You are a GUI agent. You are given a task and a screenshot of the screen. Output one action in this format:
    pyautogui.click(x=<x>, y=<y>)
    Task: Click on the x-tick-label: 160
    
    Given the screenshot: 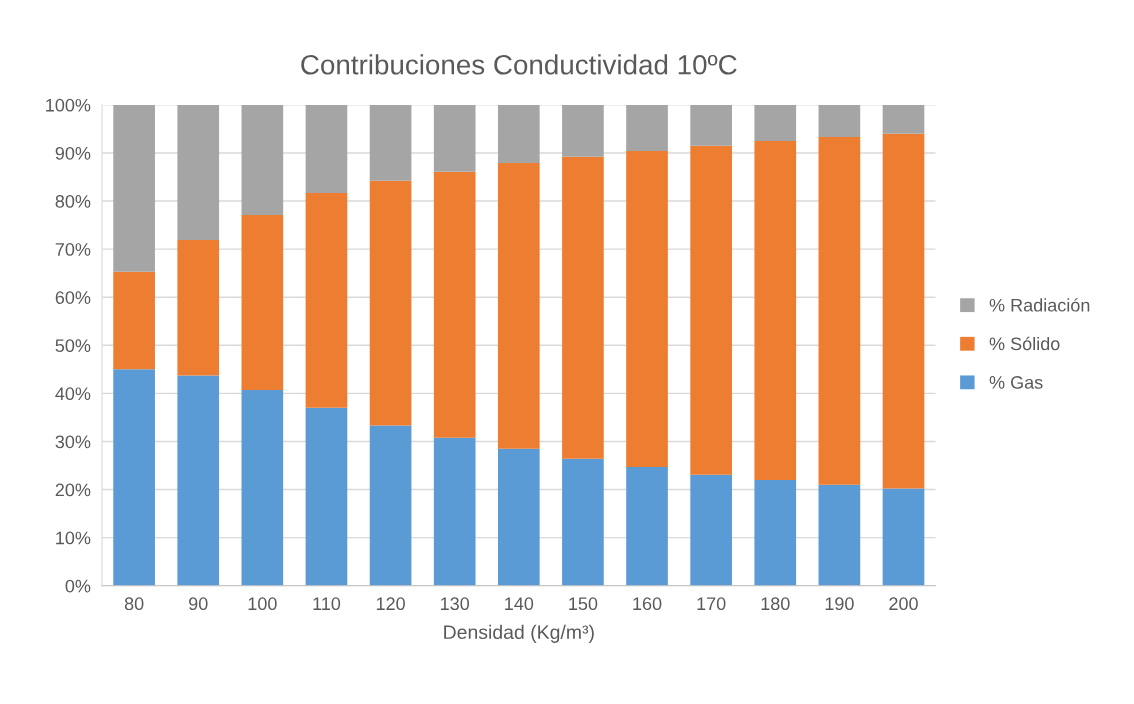 What is the action you would take?
    pyautogui.click(x=647, y=604)
    